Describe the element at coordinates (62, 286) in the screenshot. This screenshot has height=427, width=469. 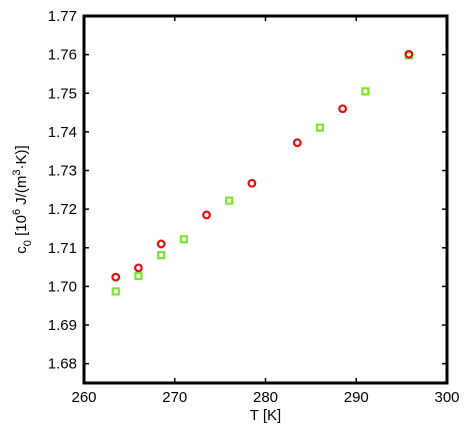
I see `y-tick-label: 1.70` at that location.